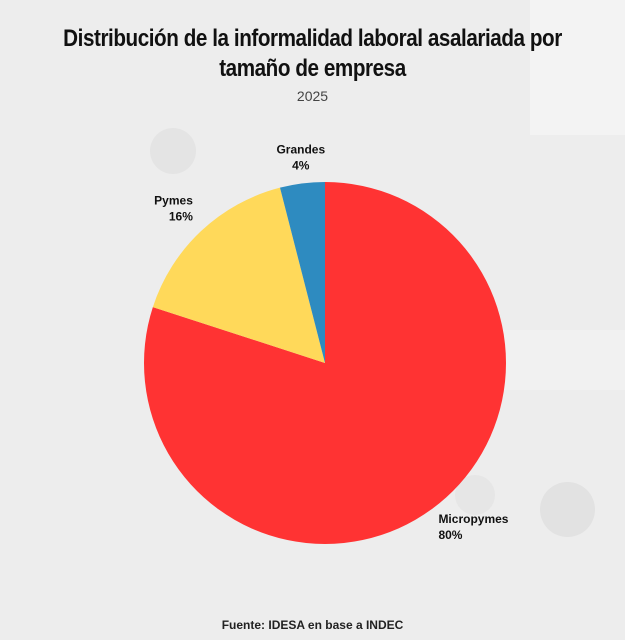 Image resolution: width=625 pixels, height=640 pixels. Describe the element at coordinates (312, 625) in the screenshot. I see `source-note: Fuente: IDESA en base a INDEC` at that location.